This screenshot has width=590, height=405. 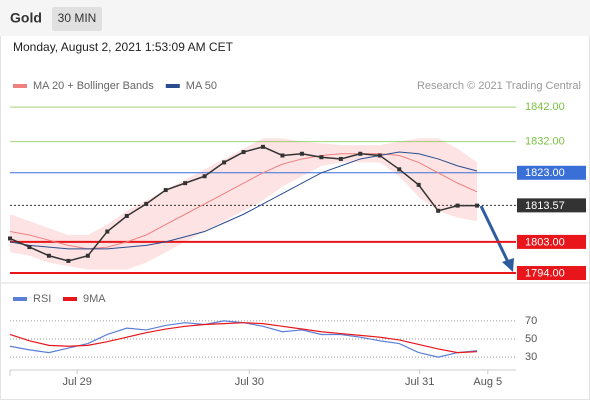 What do you see at coordinates (499, 86) in the screenshot?
I see `credit: Research © 2021 Trading Central` at bounding box center [499, 86].